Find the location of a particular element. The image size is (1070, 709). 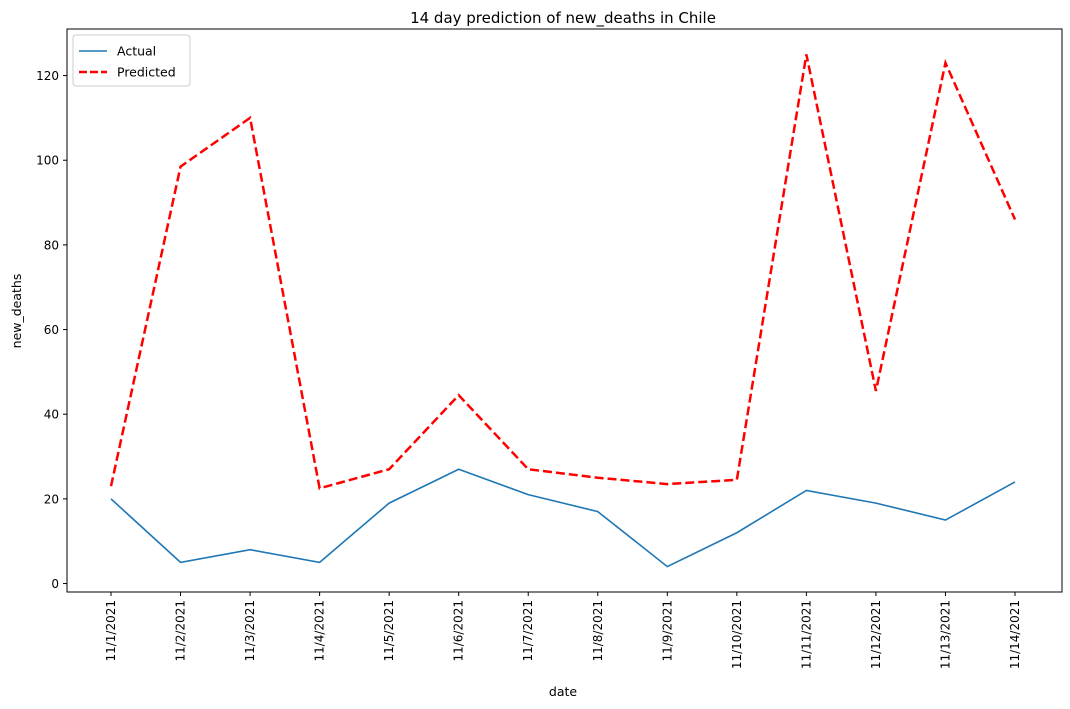

y-tick-label: 60 is located at coordinates (51, 330).